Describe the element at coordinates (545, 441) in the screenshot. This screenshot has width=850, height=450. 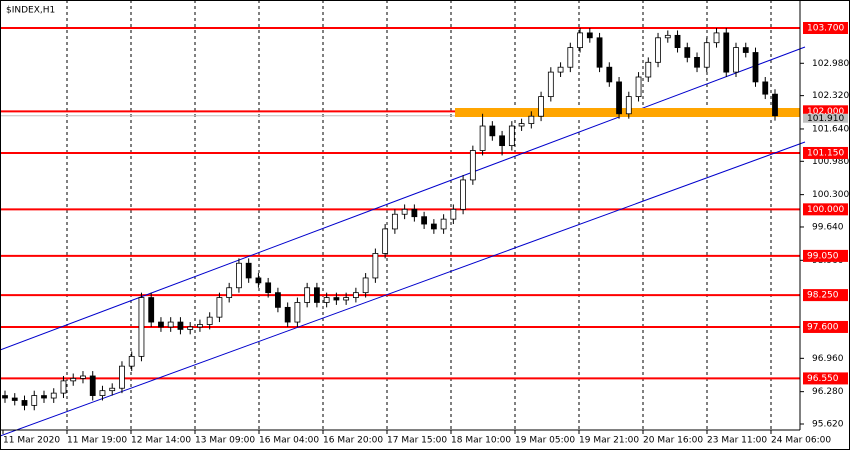
I see `x-tick-label: 19 Mar 05:00` at that location.